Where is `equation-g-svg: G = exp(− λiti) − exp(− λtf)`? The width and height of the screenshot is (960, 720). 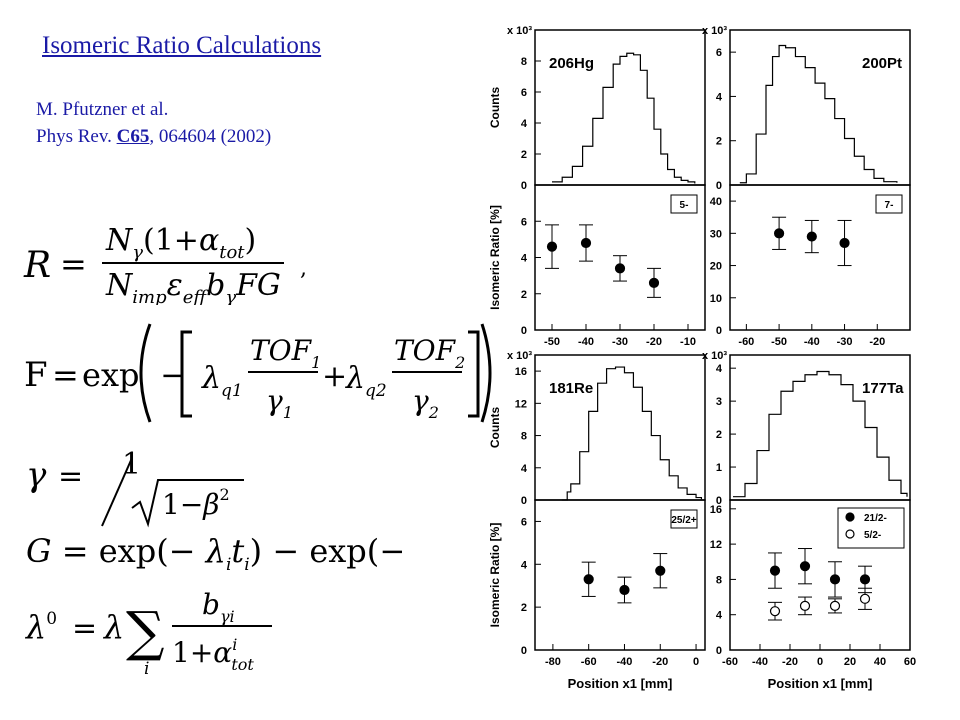 equation-g-svg: G = exp(− λiti) − exp(− λtf) is located at coordinates (247, 553).